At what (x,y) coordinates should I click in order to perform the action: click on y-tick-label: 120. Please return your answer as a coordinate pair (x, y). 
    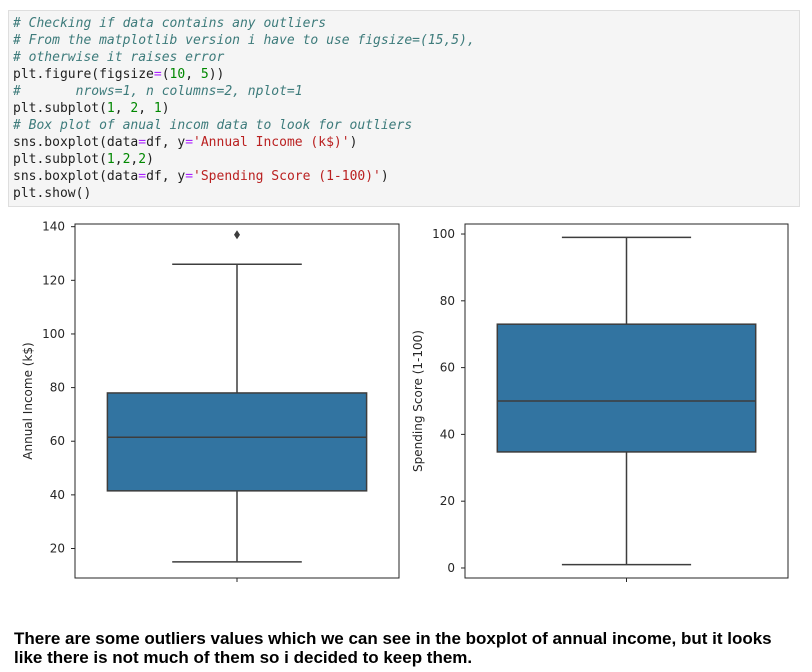
    Looking at the image, I should click on (53, 280).